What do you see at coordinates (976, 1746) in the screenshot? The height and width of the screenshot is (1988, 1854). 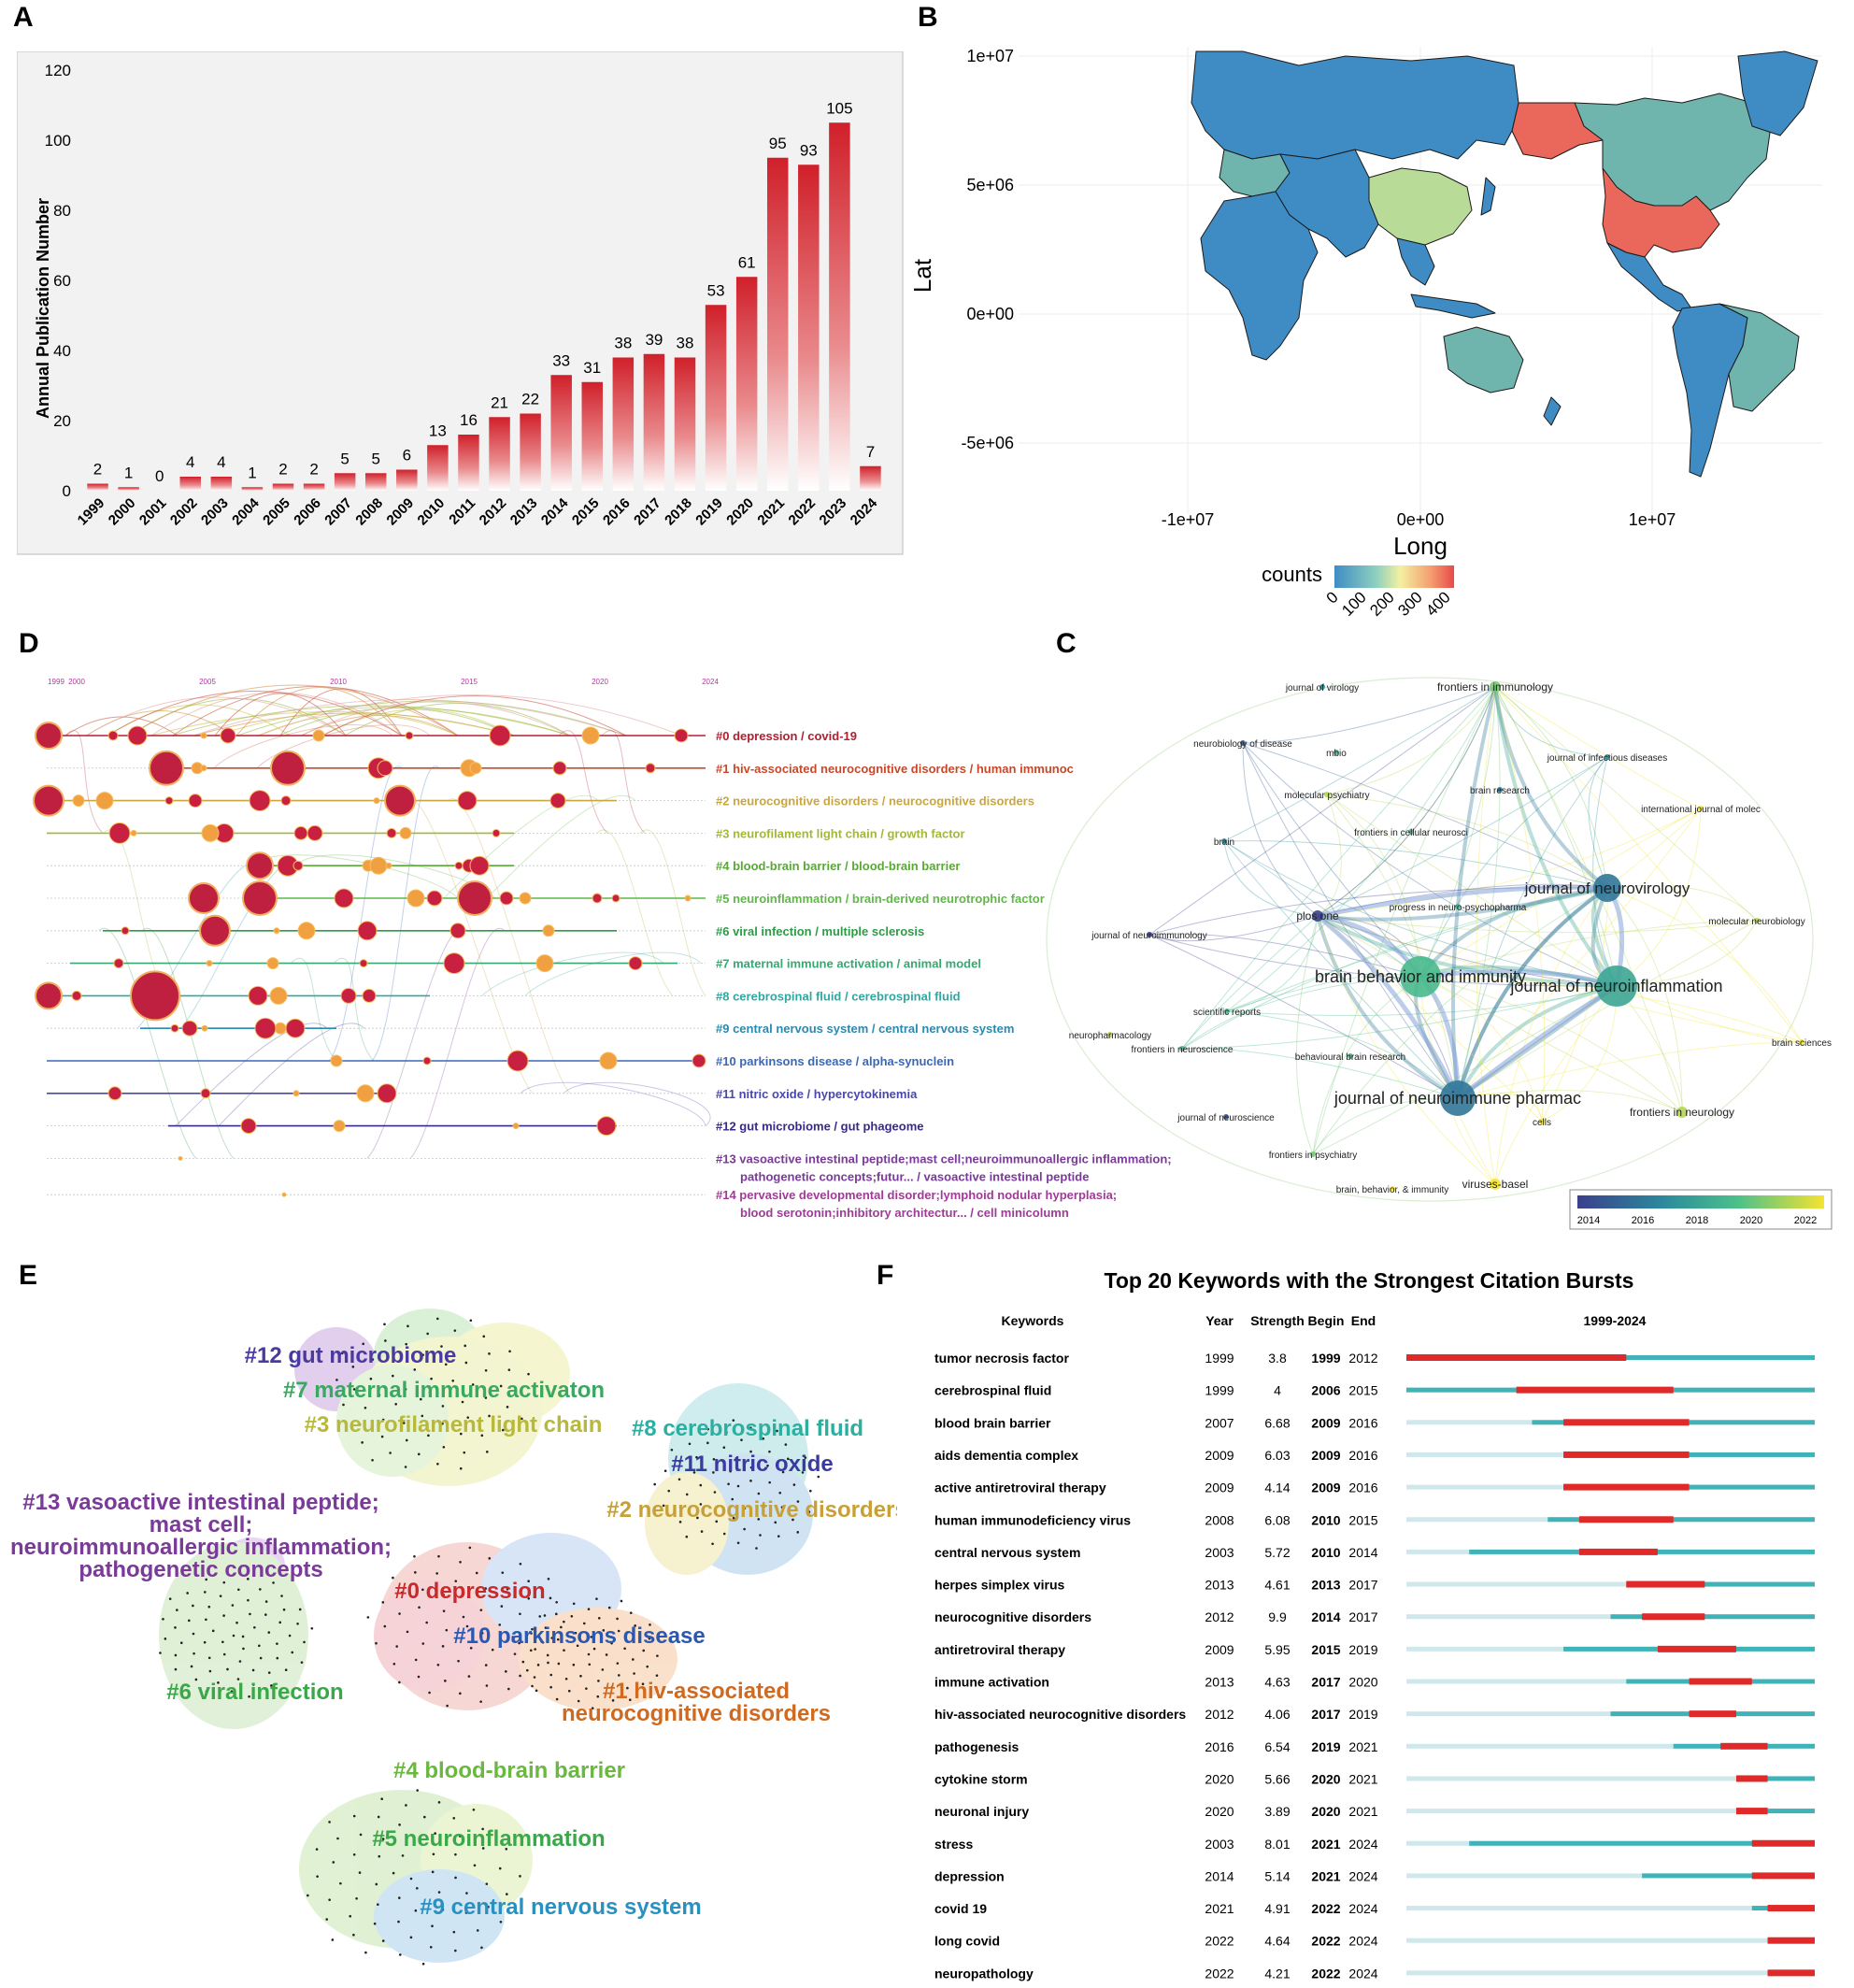 I see `burst-keyword: pathogenesis` at bounding box center [976, 1746].